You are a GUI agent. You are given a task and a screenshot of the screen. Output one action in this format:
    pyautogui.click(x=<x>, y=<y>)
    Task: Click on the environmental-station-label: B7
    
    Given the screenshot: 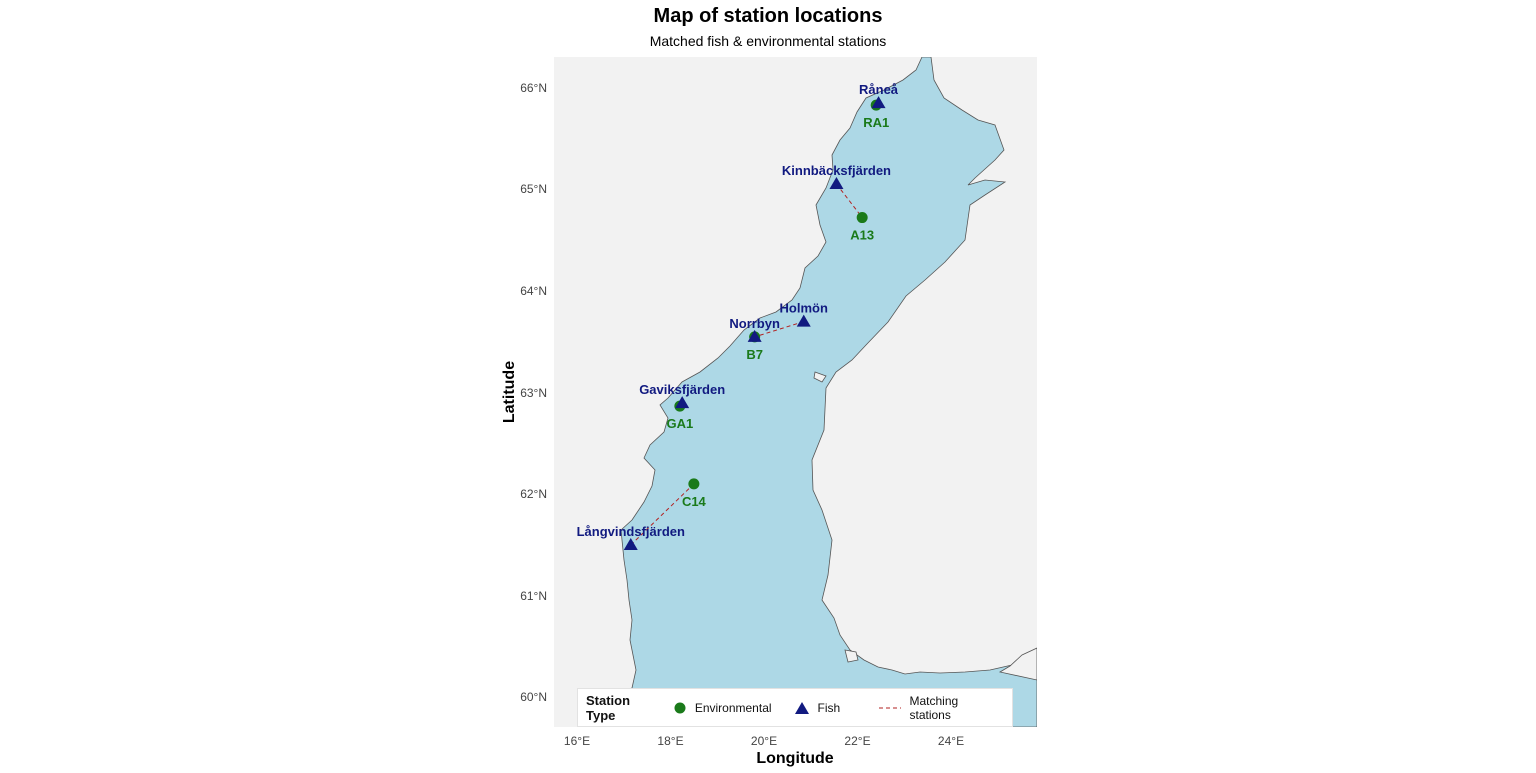 What is the action you would take?
    pyautogui.click(x=754, y=354)
    